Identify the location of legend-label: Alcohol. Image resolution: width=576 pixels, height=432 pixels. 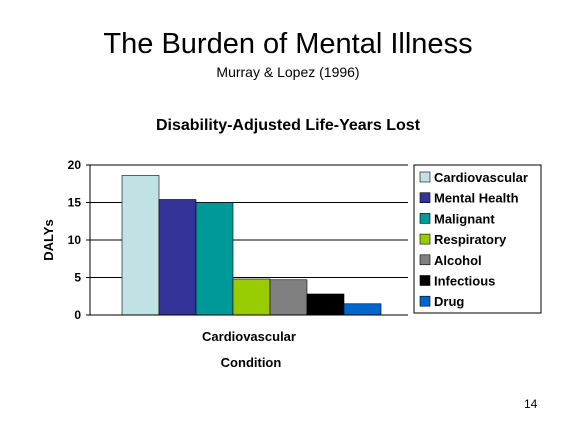
(458, 260).